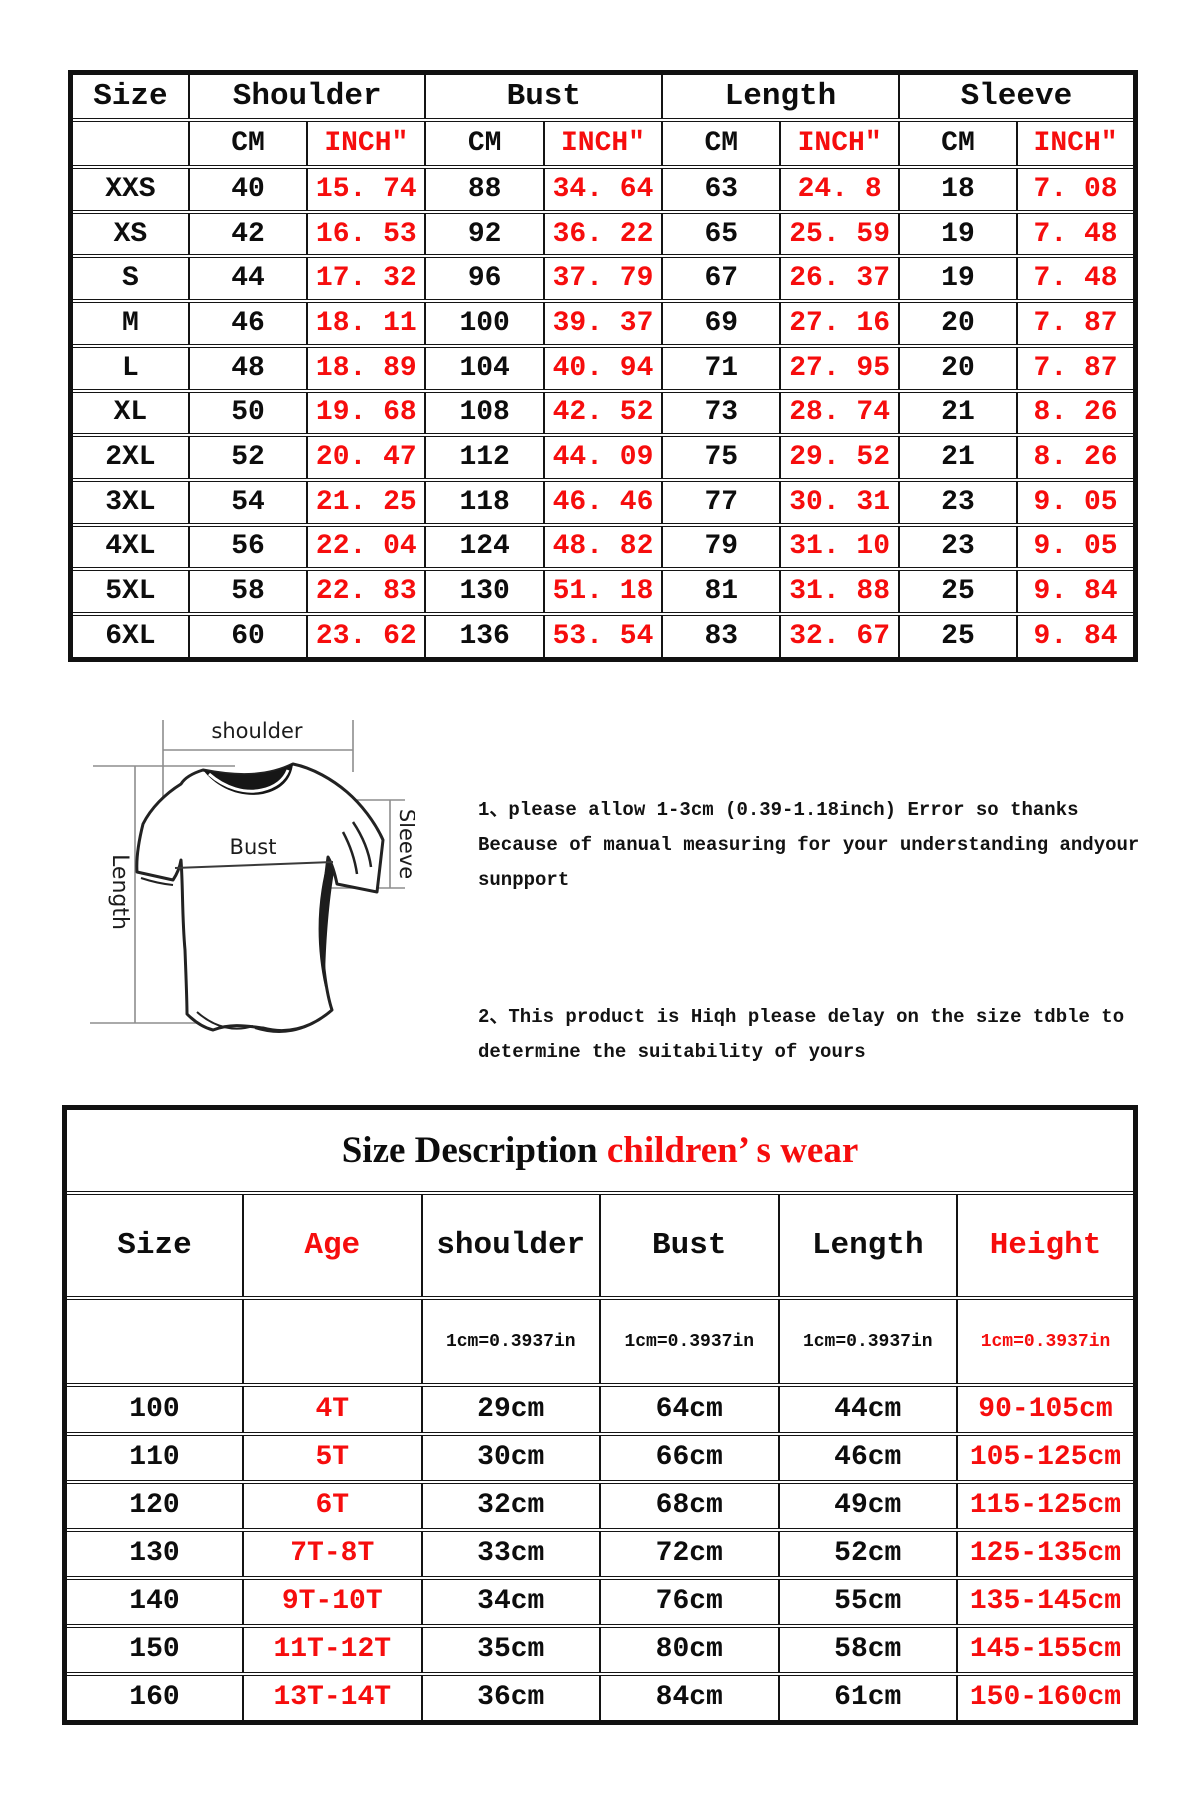  Describe the element at coordinates (510, 1698) in the screenshot. I see `children-value: 36cm` at that location.